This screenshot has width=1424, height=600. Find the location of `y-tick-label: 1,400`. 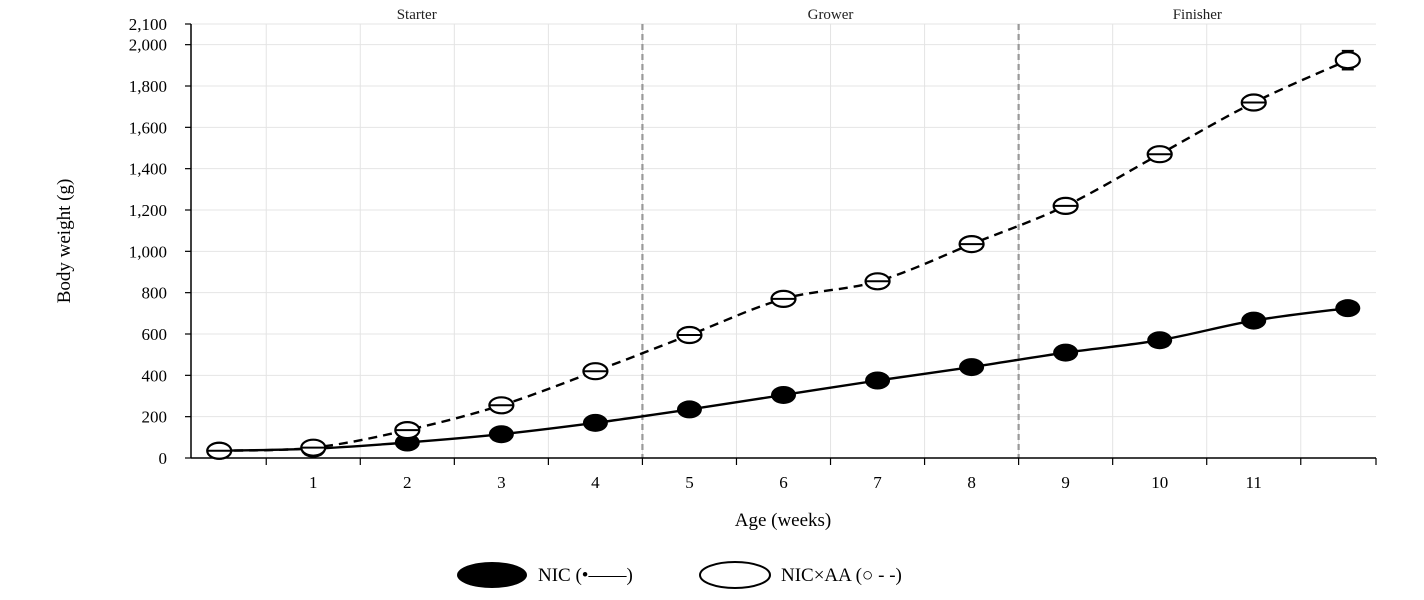

y-tick-label: 1,400 is located at coordinates (148, 169).